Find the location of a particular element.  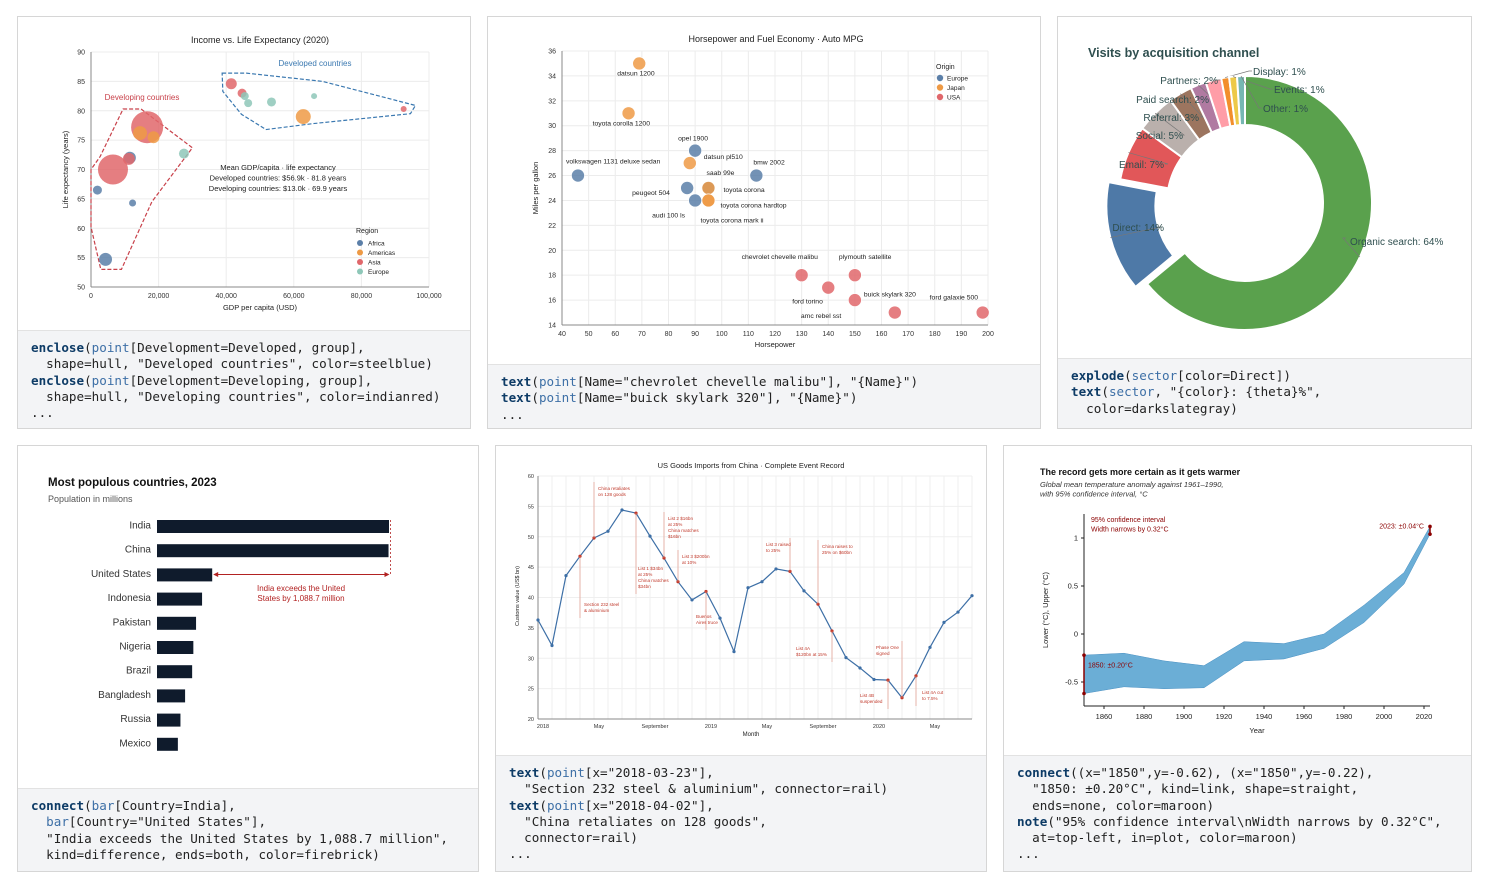

slice-label: Other: 1% is located at coordinates (1285, 109).